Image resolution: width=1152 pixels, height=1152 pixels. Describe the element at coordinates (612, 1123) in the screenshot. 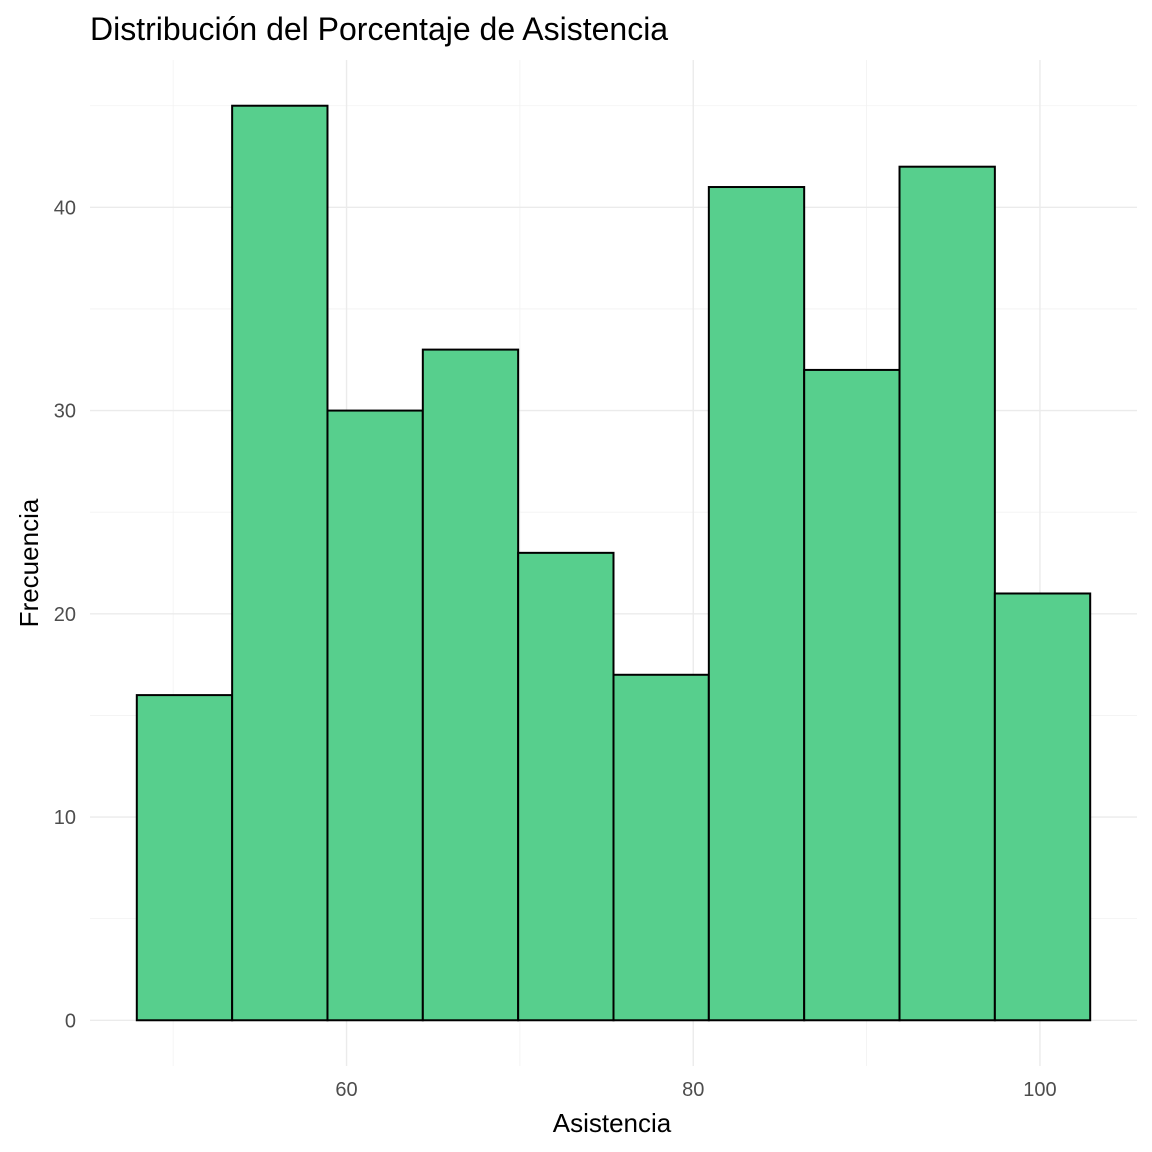

I see `x-axis-title: Asistencia` at that location.